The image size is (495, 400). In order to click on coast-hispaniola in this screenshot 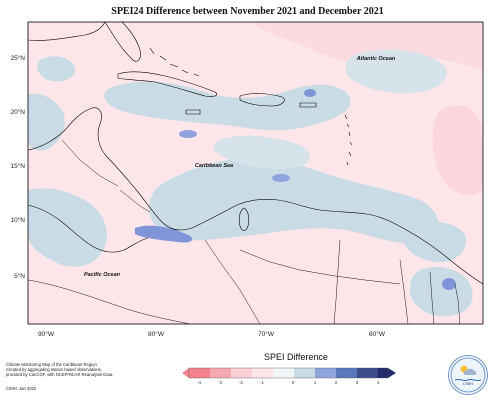, I will do `click(262, 100)`.